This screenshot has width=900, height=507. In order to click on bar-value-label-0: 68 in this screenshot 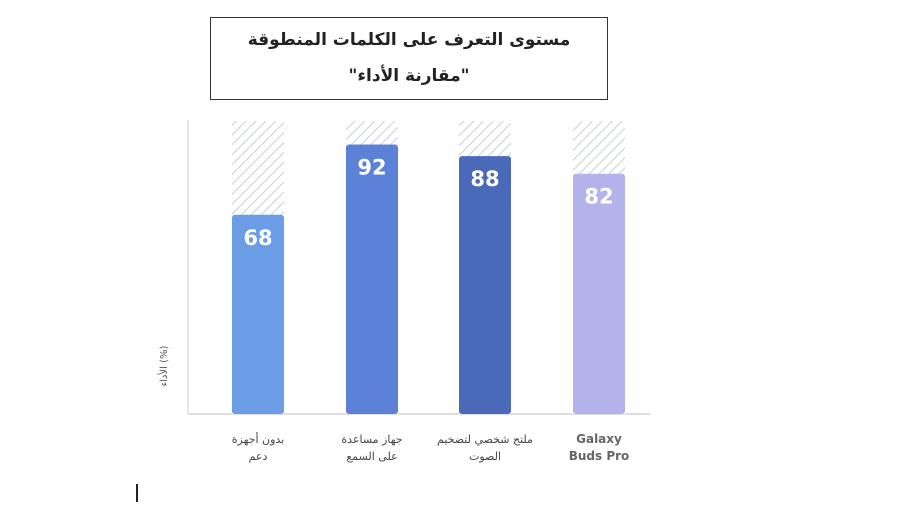, I will do `click(257, 238)`.